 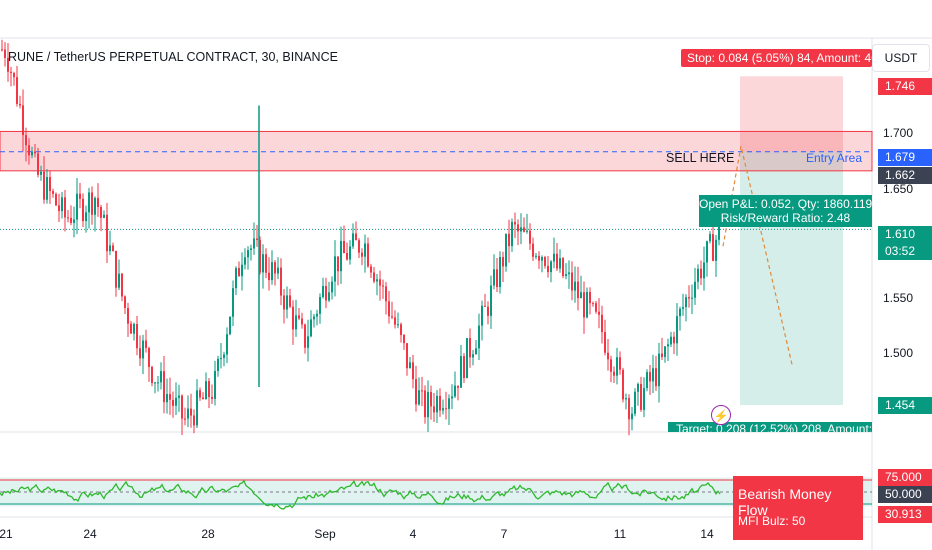 What do you see at coordinates (360, 494) in the screenshot?
I see `mfi-line` at bounding box center [360, 494].